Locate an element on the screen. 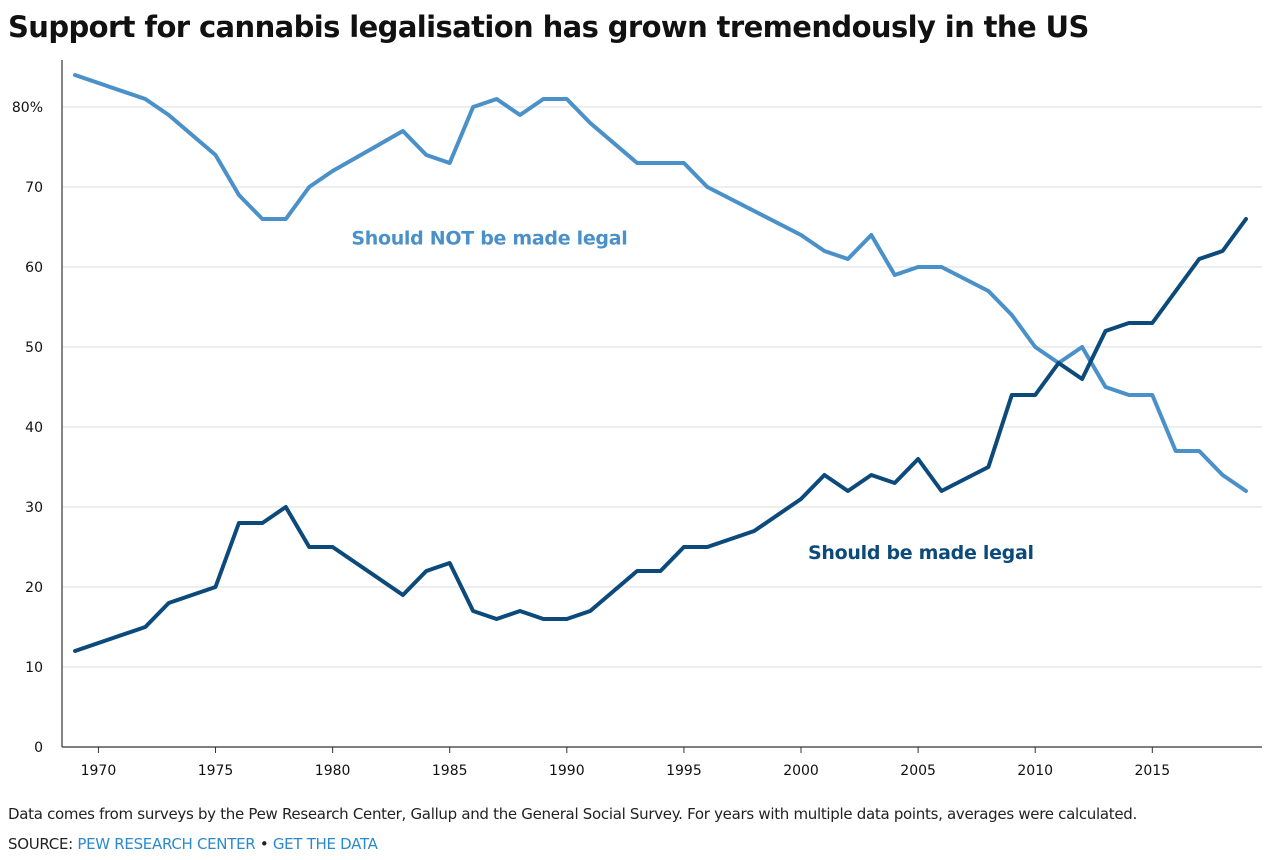  series-label-legal: Should be made legal is located at coordinates (921, 553).